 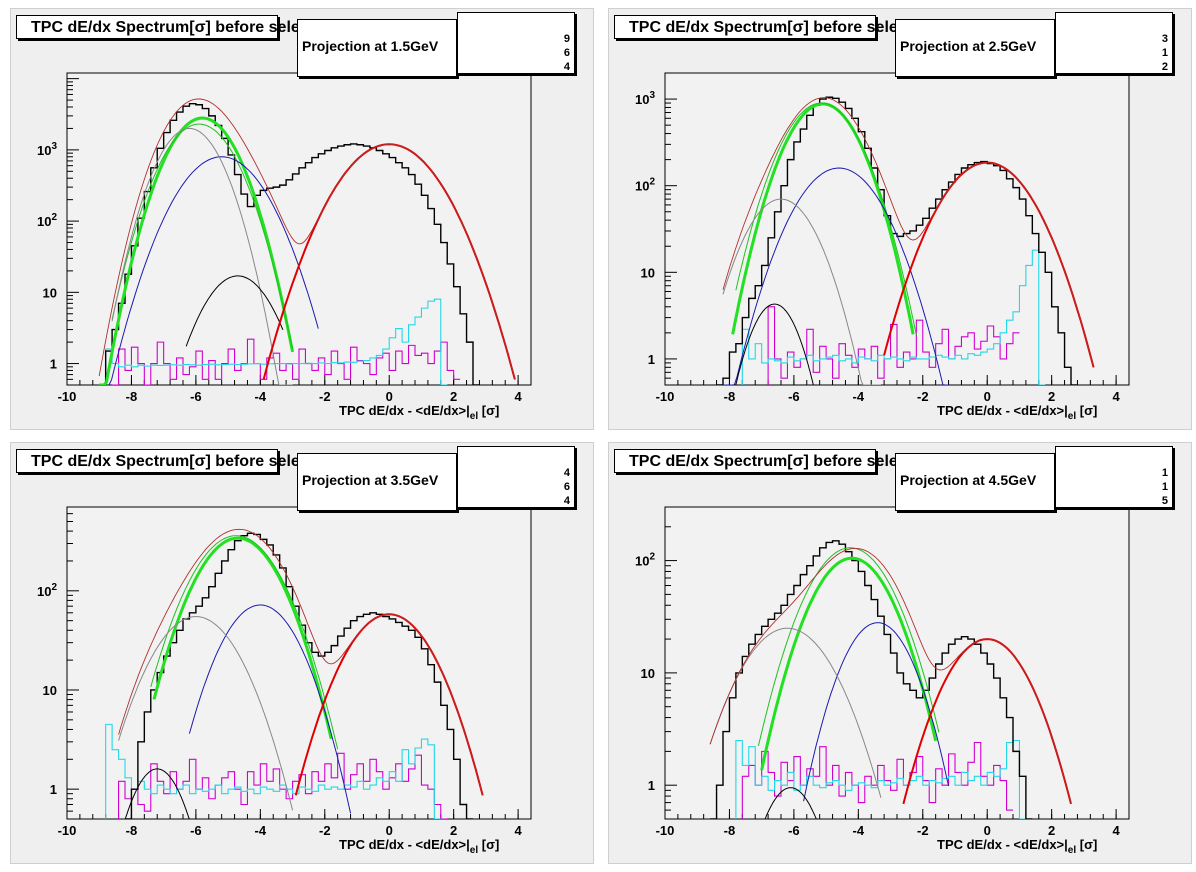 I want to click on stats-box: 4 6 4, so click(x=516, y=477).